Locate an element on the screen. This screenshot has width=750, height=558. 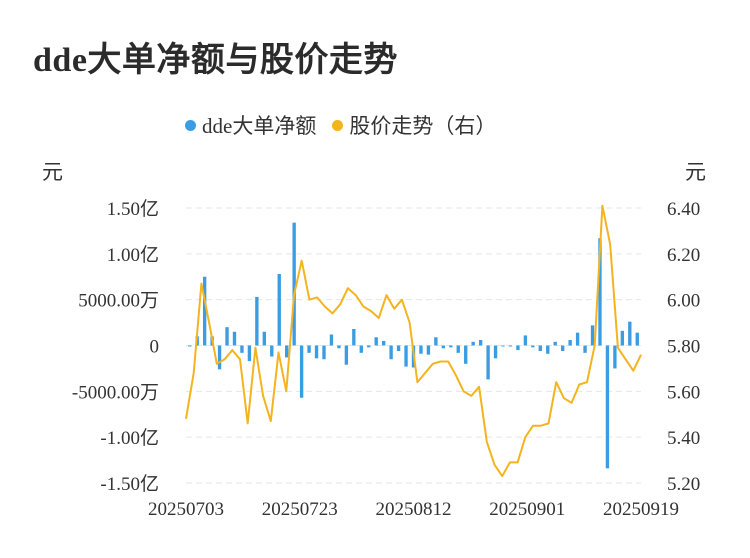
left-tick-label: 0 is located at coordinates (155, 347).